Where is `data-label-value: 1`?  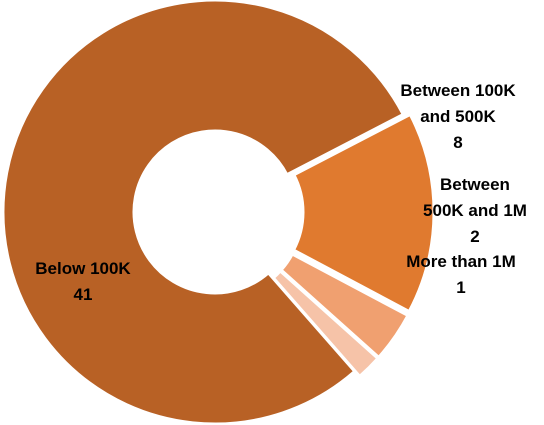 data-label-value: 1 is located at coordinates (460, 287).